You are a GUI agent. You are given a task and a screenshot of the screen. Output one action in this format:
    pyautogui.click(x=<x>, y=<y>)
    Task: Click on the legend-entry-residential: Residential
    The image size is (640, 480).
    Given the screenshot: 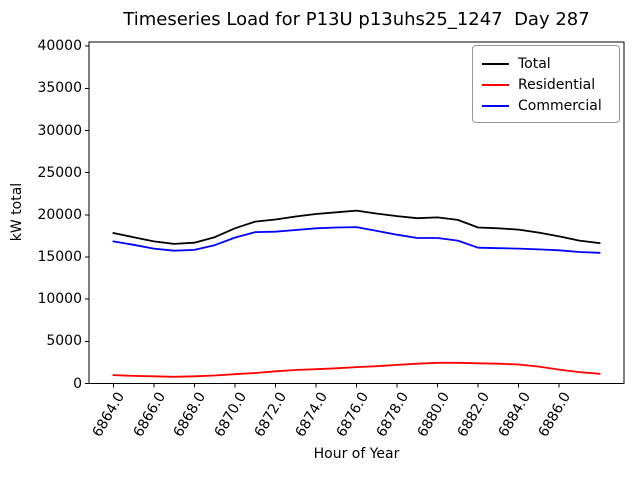 What is the action you would take?
    pyautogui.click(x=546, y=84)
    